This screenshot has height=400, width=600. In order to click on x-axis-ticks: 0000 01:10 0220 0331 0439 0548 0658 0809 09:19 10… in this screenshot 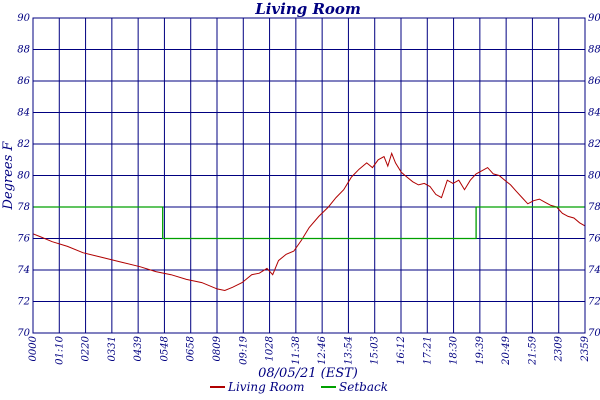, I will do `click(309, 350)`.